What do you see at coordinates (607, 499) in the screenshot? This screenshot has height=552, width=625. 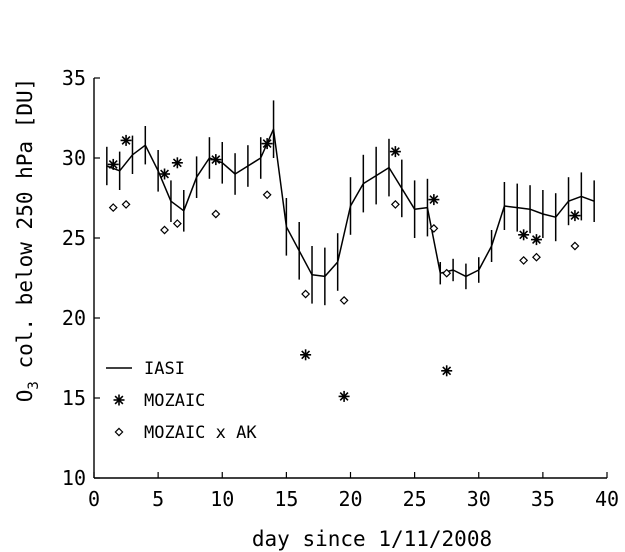 I see `x-tick-label: 40` at bounding box center [607, 499].